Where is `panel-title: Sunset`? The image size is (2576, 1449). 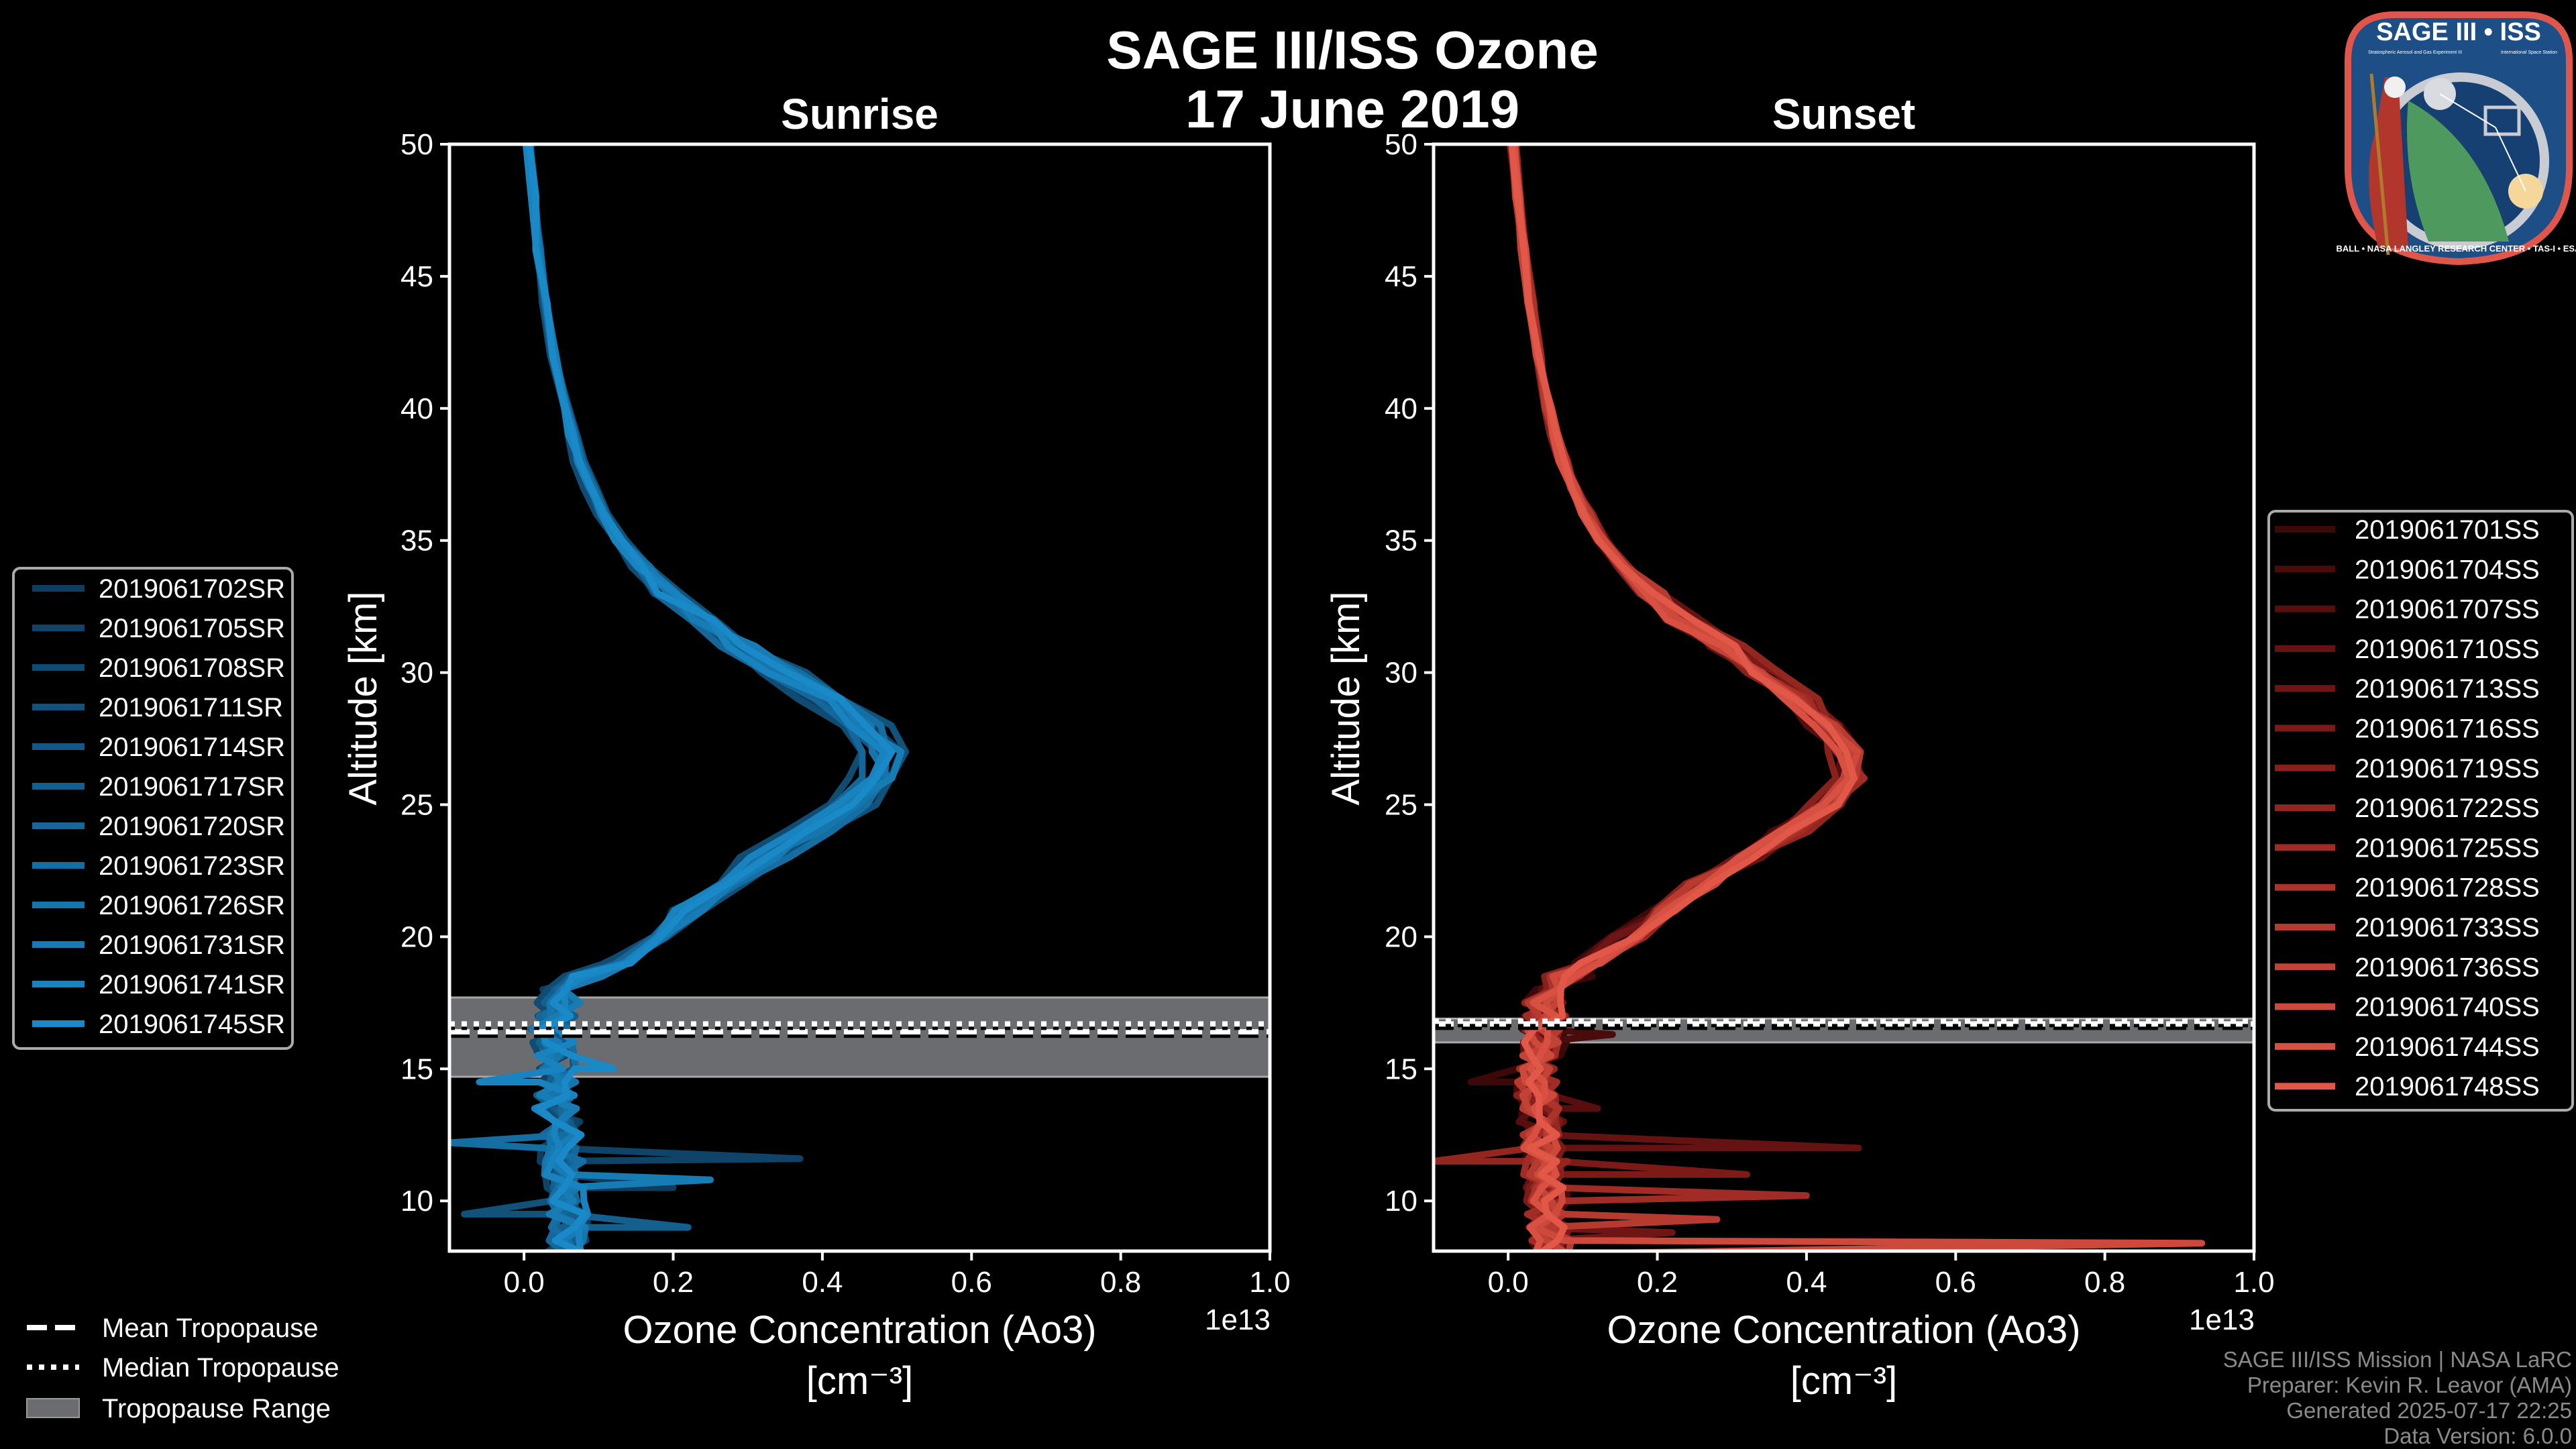 panel-title: Sunset is located at coordinates (1843, 114).